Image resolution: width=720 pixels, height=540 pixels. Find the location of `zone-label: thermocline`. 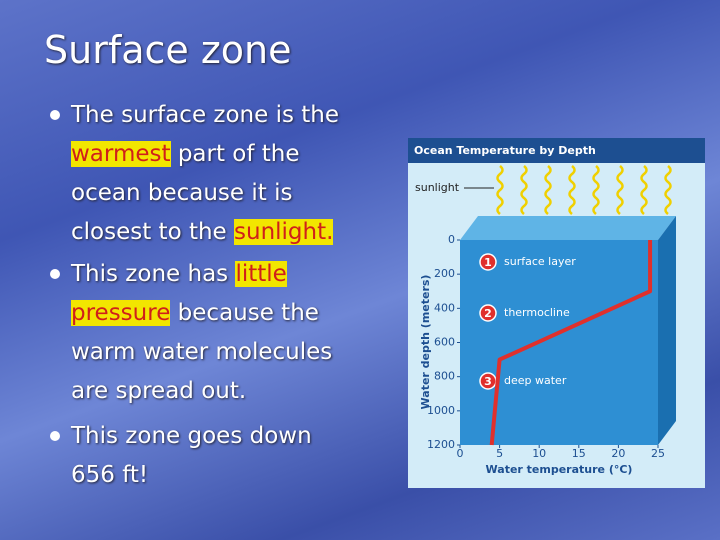

zone-label: thermocline is located at coordinates (537, 312).